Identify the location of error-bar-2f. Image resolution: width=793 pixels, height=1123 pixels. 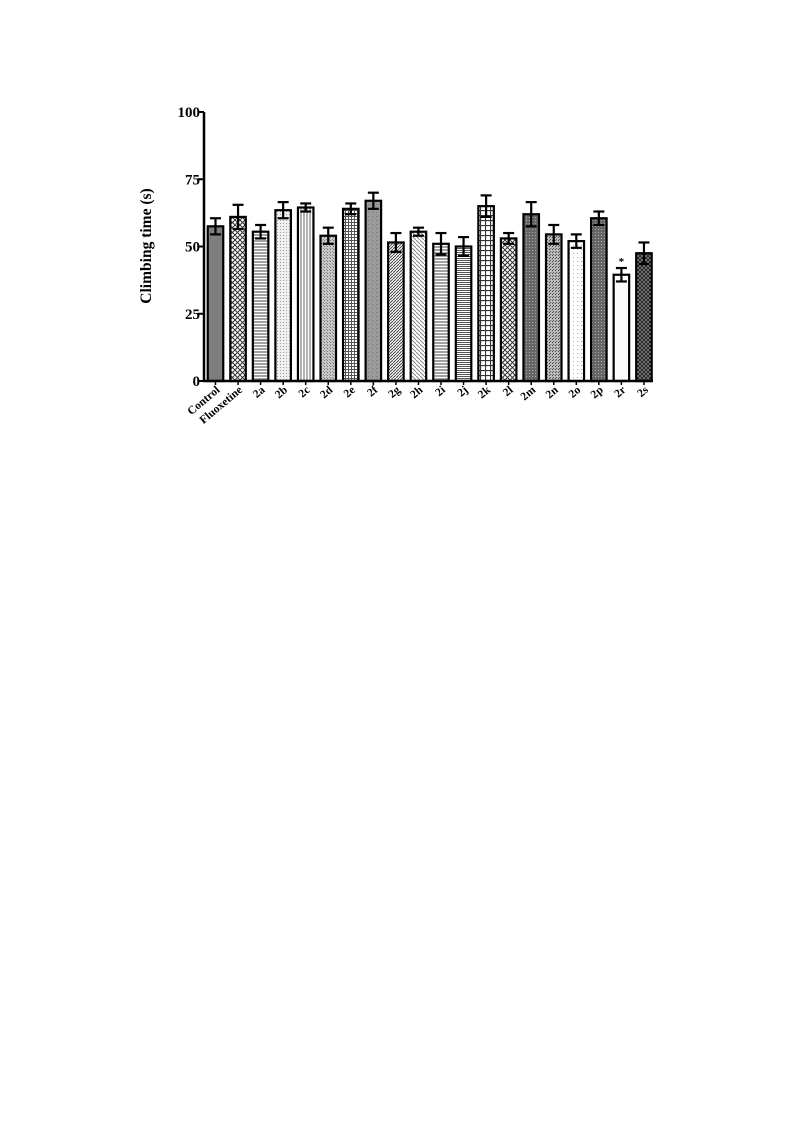
(373, 200).